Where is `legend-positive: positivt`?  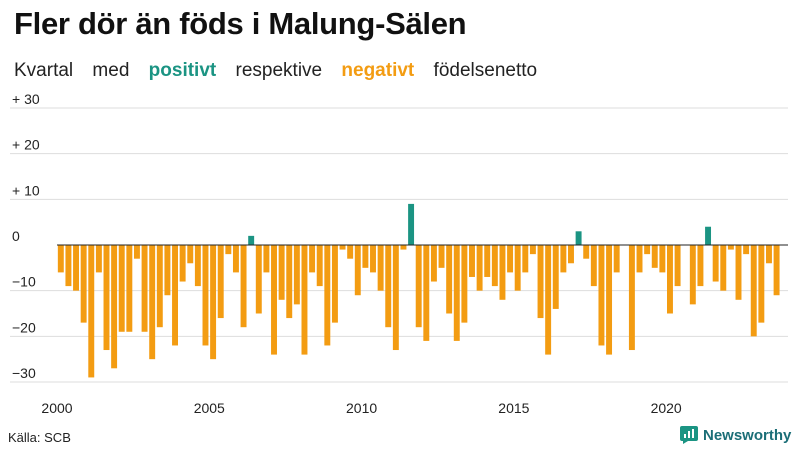
legend-positive: positivt is located at coordinates (182, 70).